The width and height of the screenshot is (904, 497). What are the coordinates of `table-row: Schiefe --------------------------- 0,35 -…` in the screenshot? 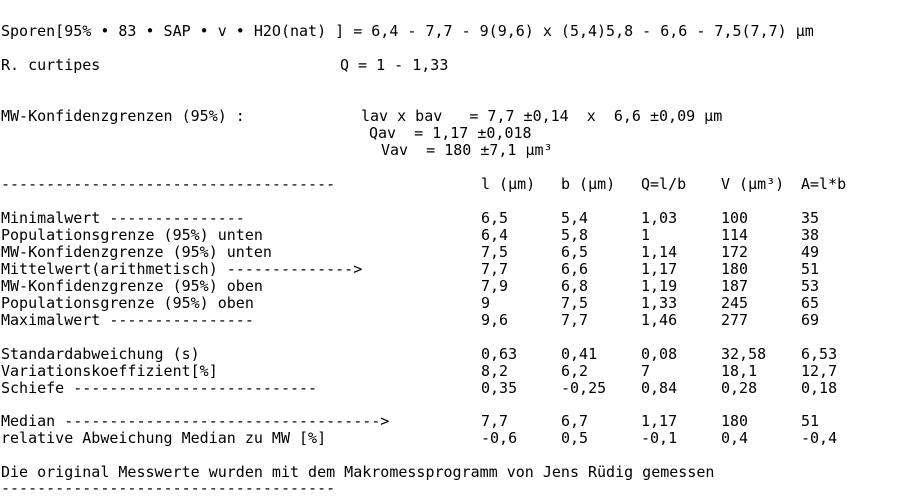 It's located at (452, 388).